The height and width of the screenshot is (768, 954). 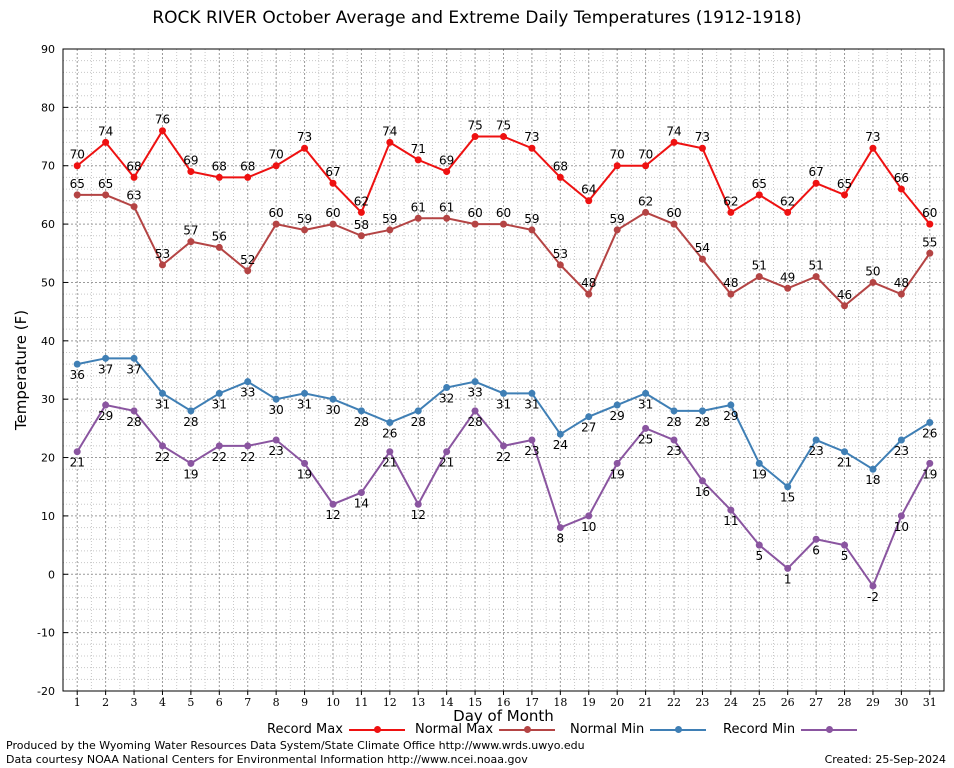 I want to click on data-label-normal-min: 15, so click(x=787, y=498).